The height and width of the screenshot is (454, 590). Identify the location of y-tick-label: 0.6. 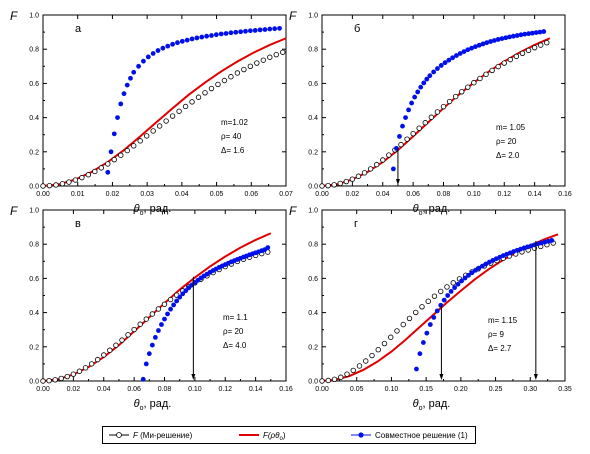
(313, 84).